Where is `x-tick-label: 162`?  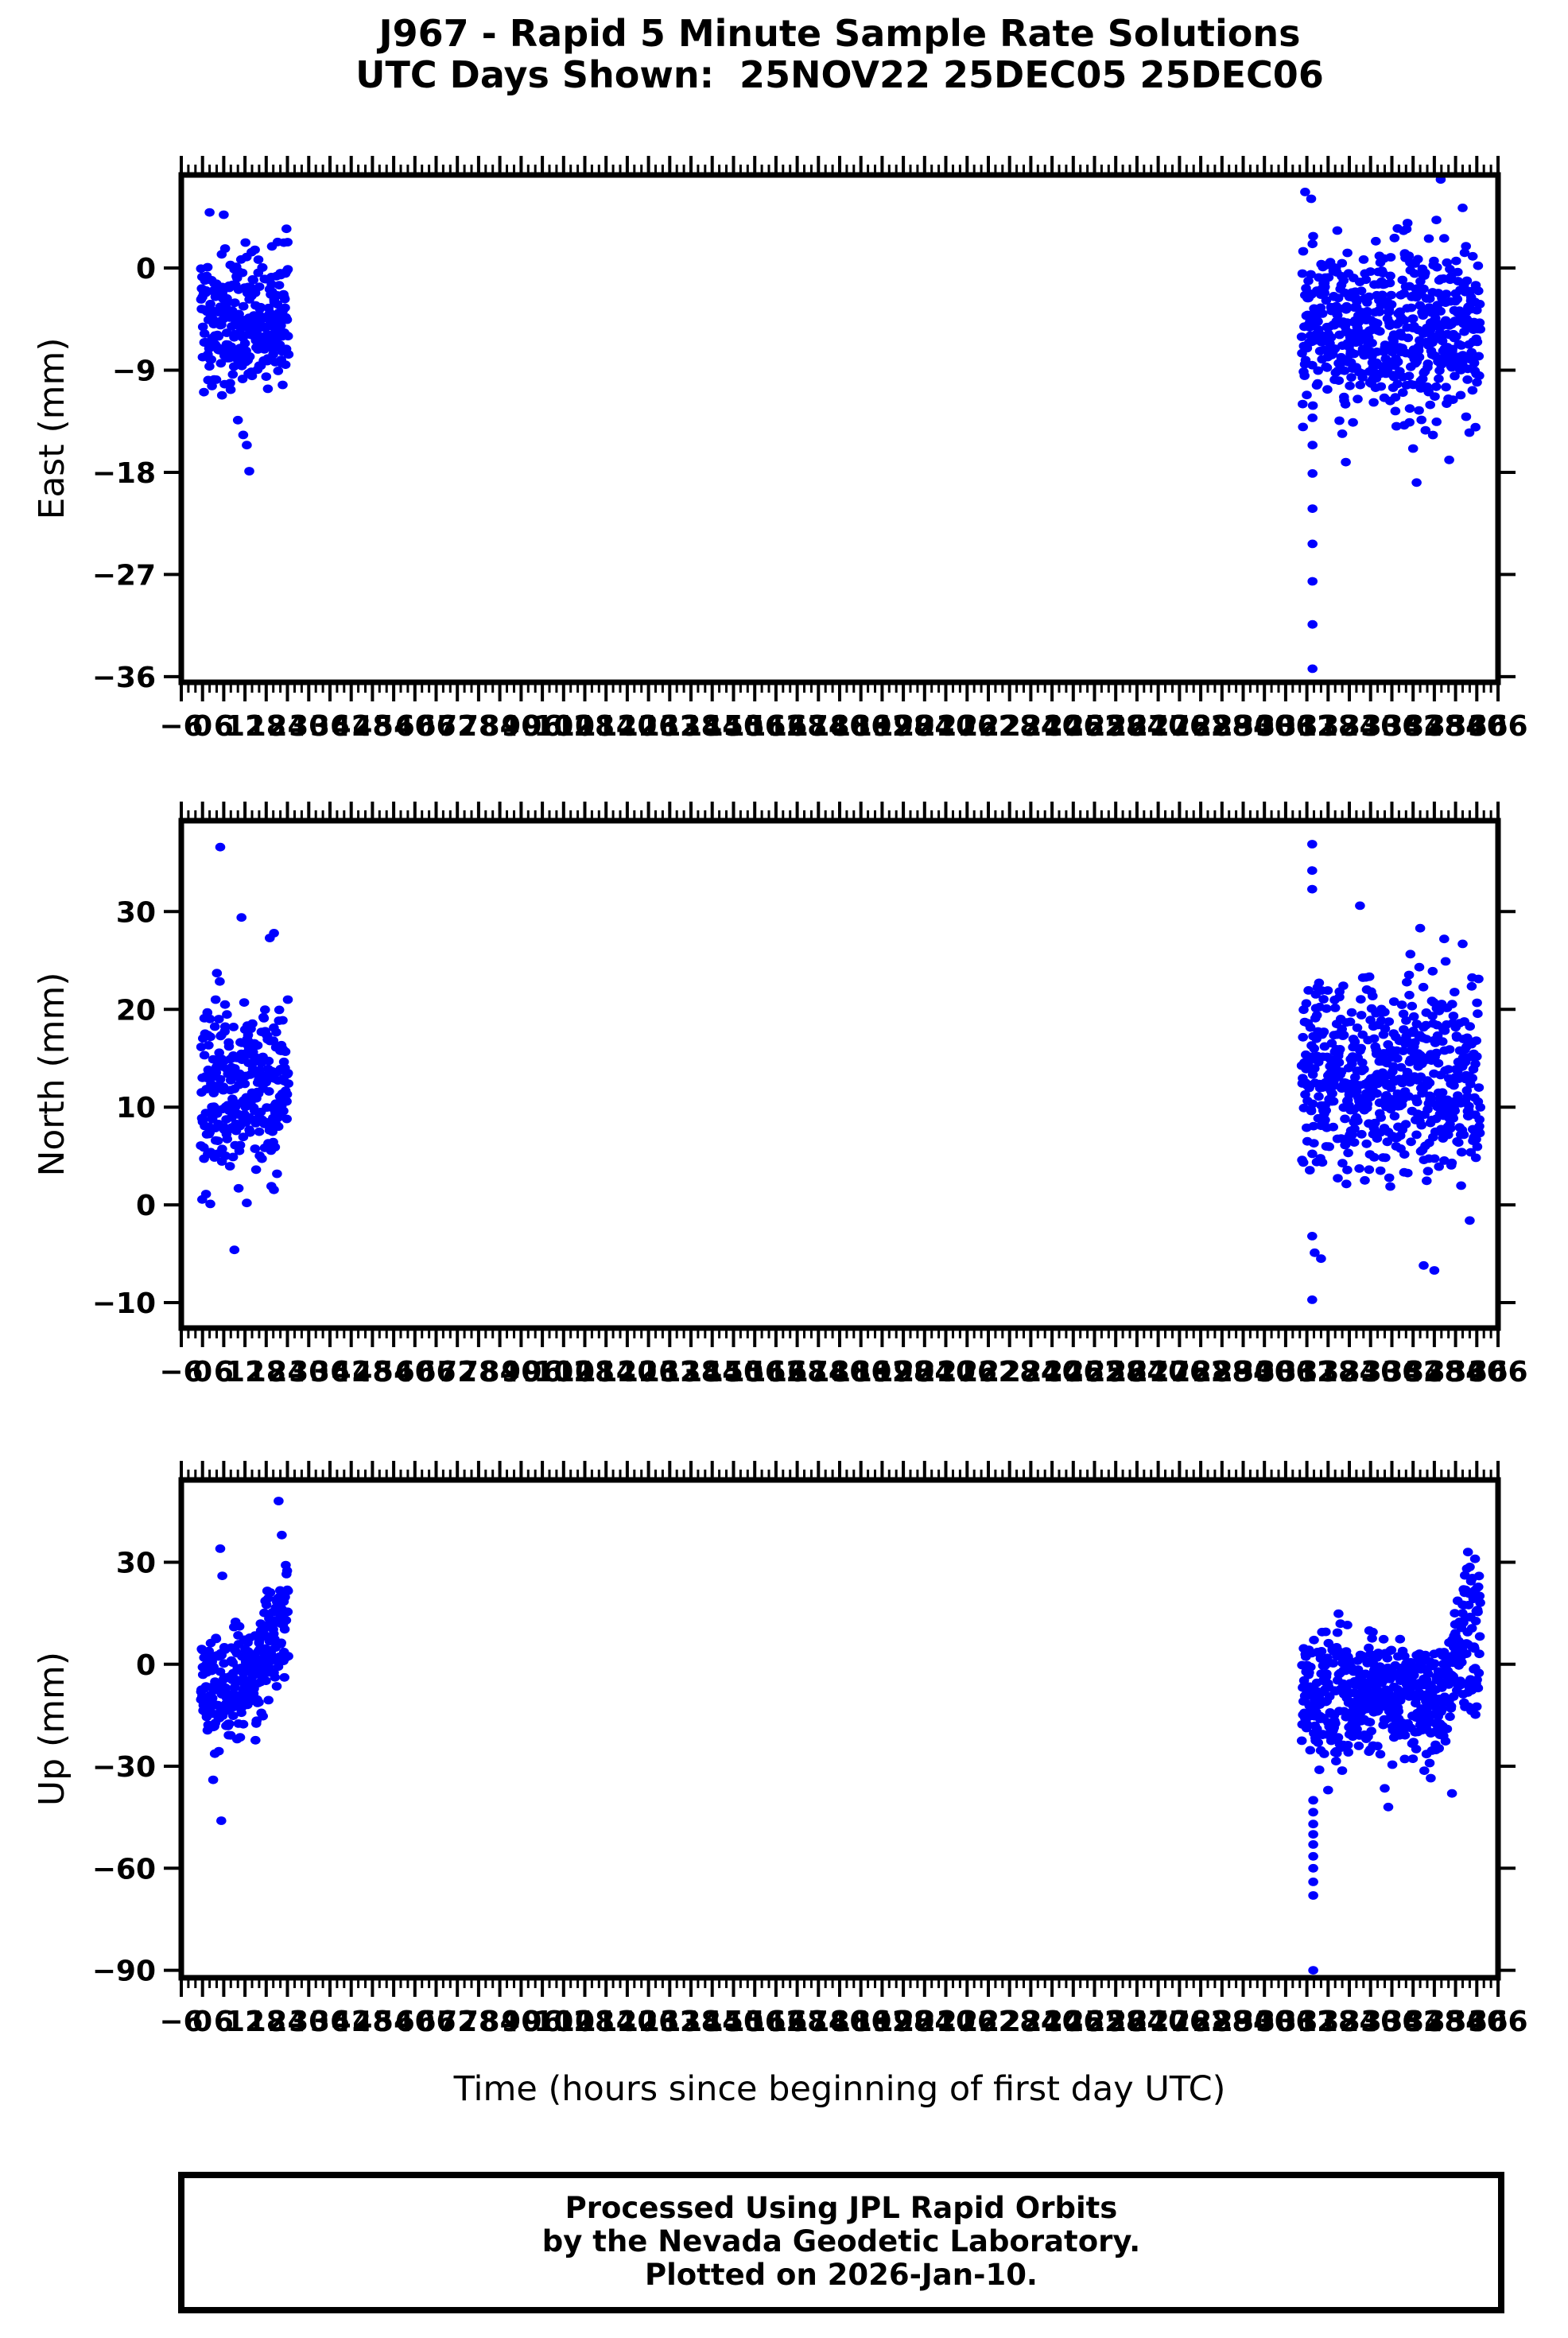
x-tick-label: 162 is located at coordinates (775, 726).